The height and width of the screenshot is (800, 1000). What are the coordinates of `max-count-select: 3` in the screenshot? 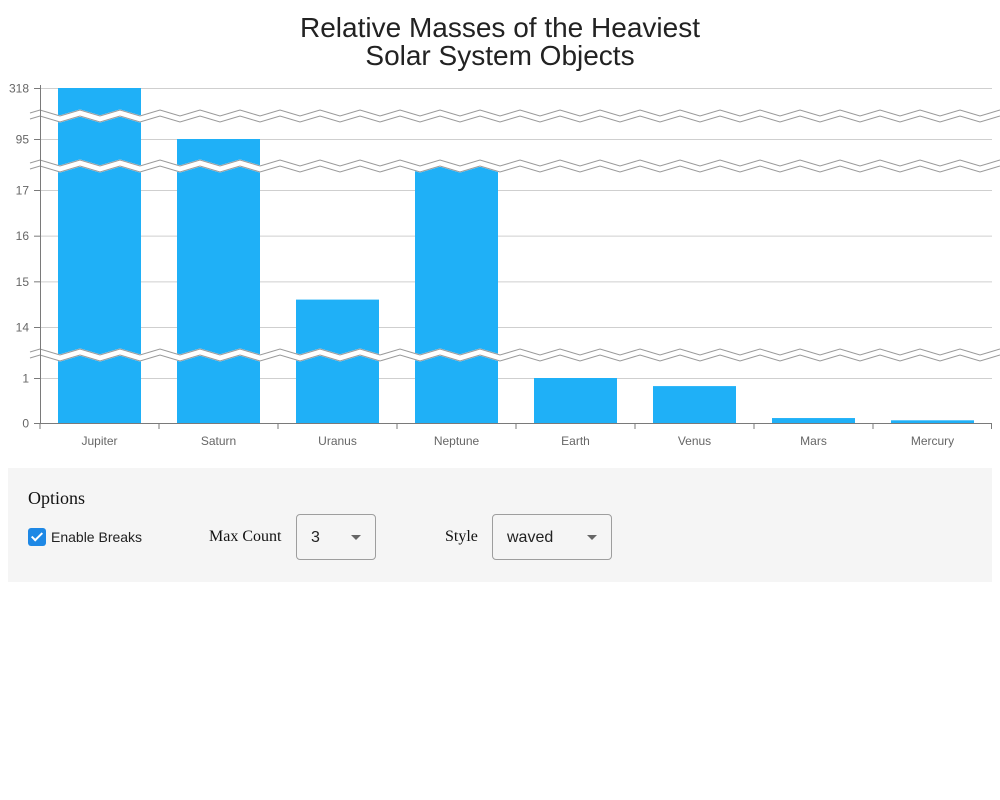 It's located at (336, 537).